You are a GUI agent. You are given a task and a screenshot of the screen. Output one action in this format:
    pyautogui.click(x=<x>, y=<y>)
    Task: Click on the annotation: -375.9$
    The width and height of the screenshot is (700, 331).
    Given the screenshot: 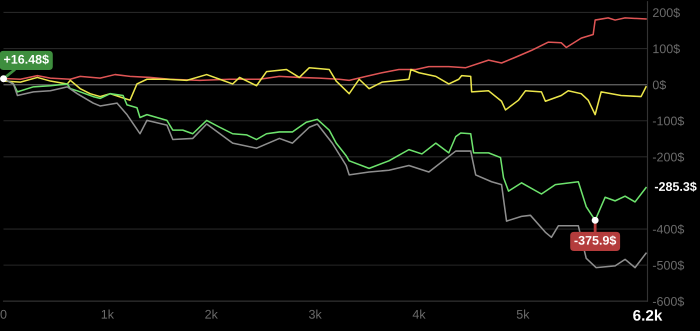 What is the action you would take?
    pyautogui.click(x=595, y=240)
    